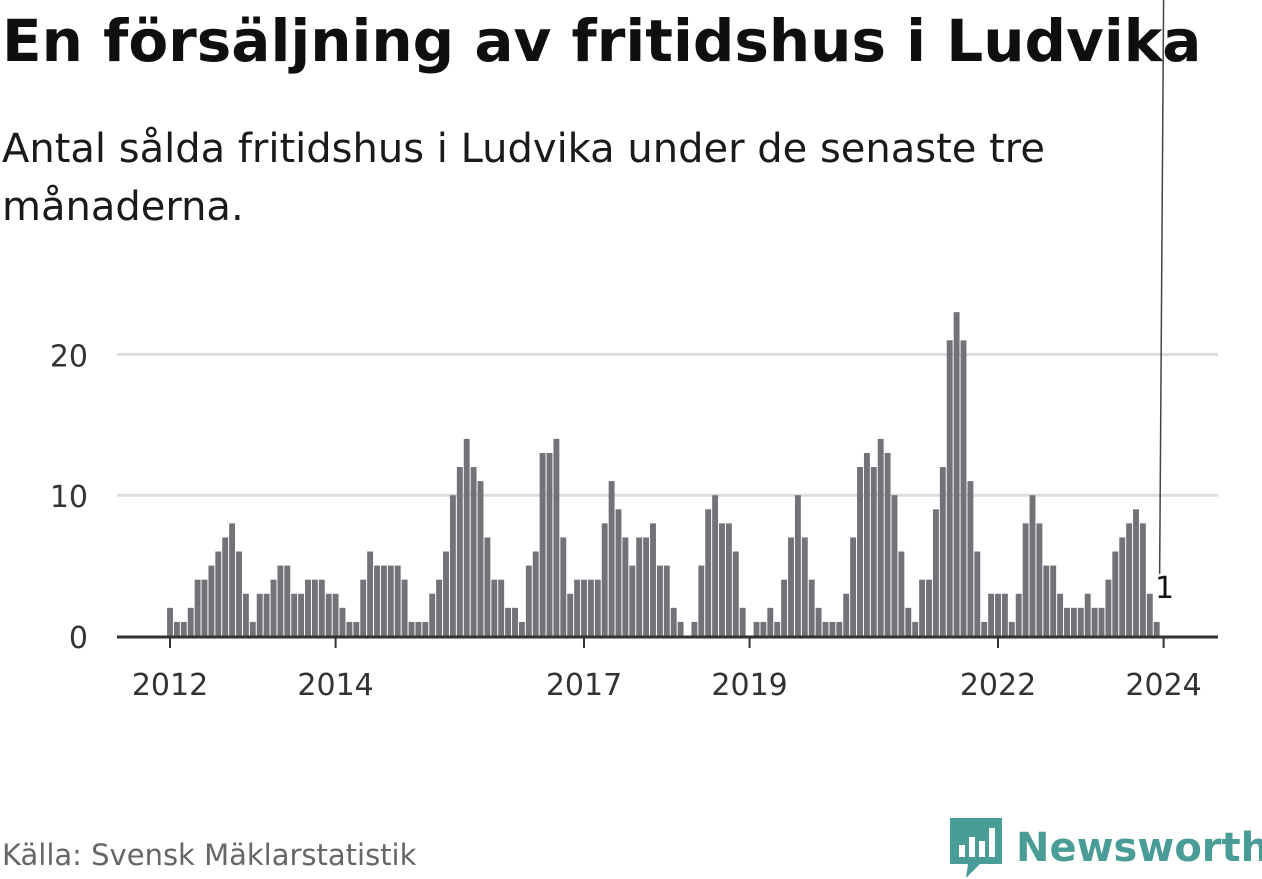 The width and height of the screenshot is (1262, 879). I want to click on x-tick-label: 2012, so click(170, 685).